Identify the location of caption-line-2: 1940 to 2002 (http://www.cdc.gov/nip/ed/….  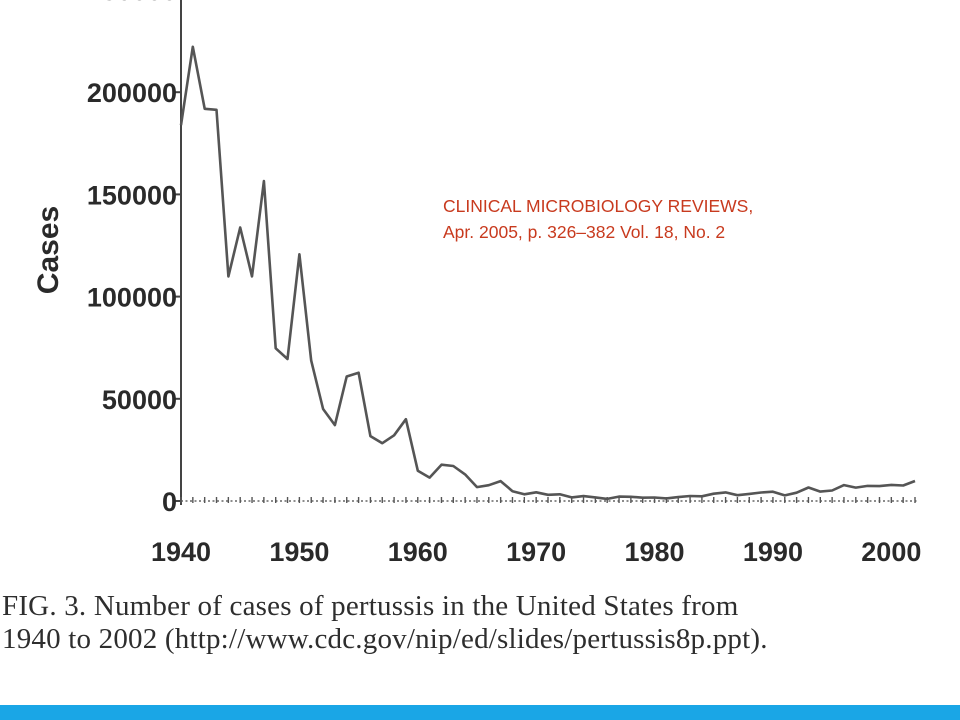
(385, 639).